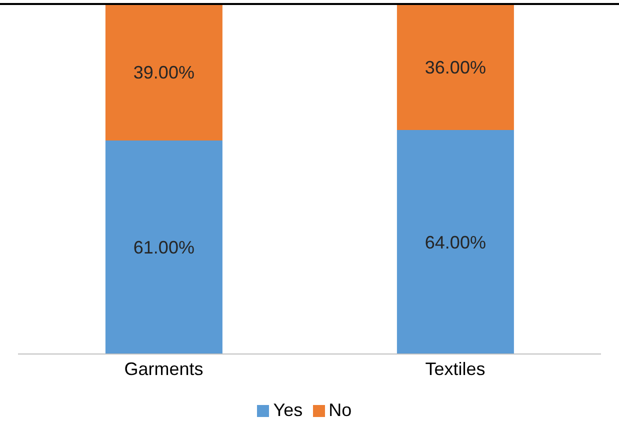  What do you see at coordinates (455, 67) in the screenshot?
I see `data-label: 36.00%` at bounding box center [455, 67].